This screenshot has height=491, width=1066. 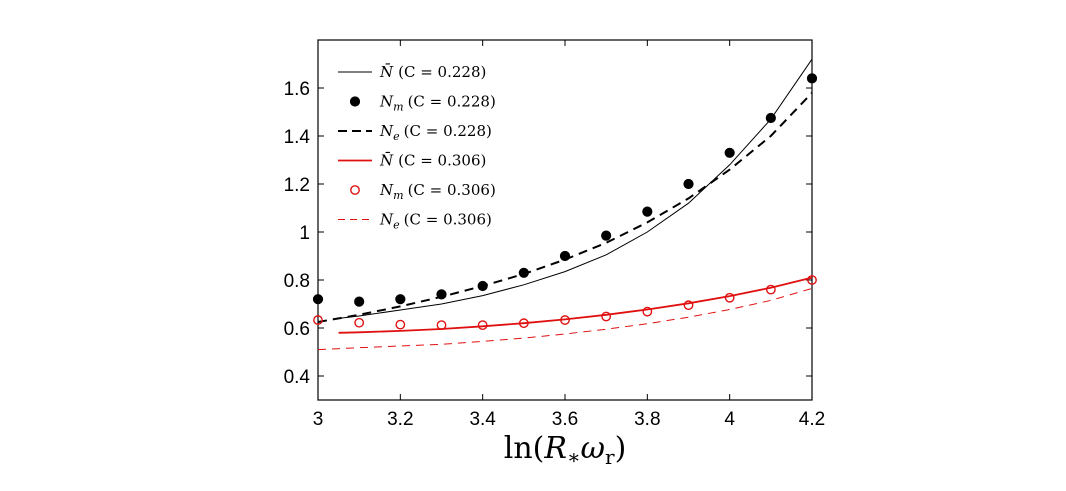 I want to click on y-tick-label: 0.4, so click(x=297, y=377).